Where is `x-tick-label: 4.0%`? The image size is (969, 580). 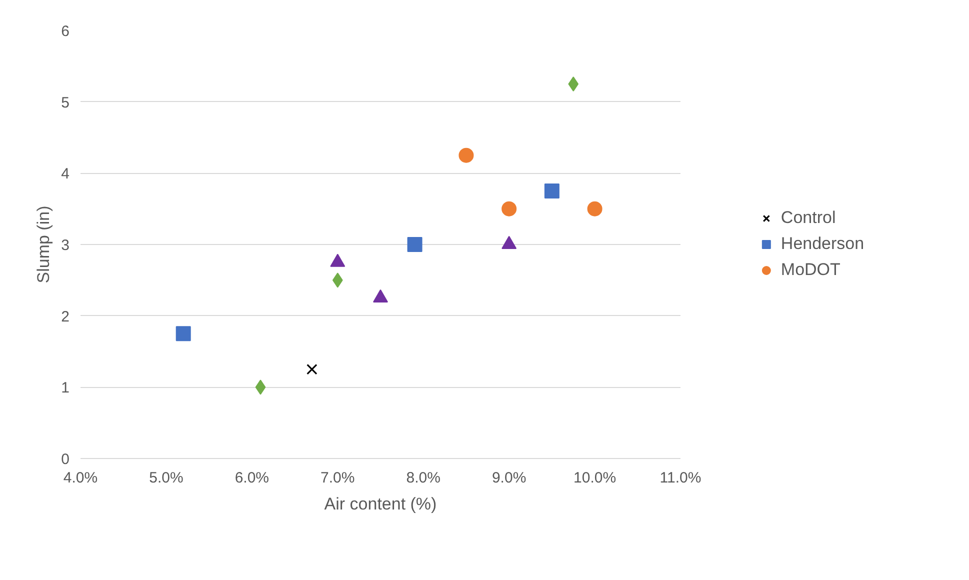
x-tick-label: 4.0% is located at coordinates (80, 478).